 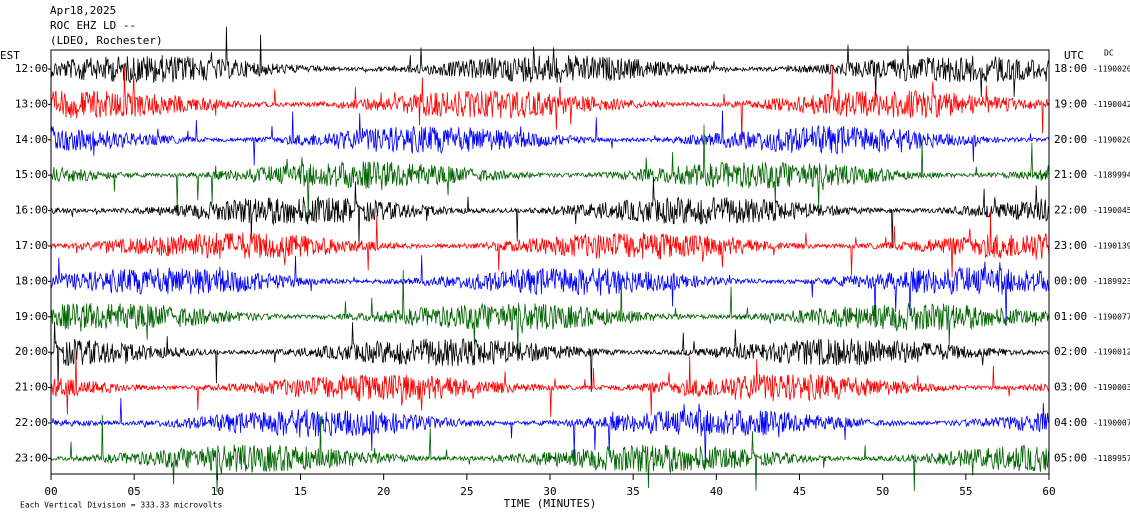 I want to click on x-axis-title: TIME (MINUTES), so click(x=550, y=503).